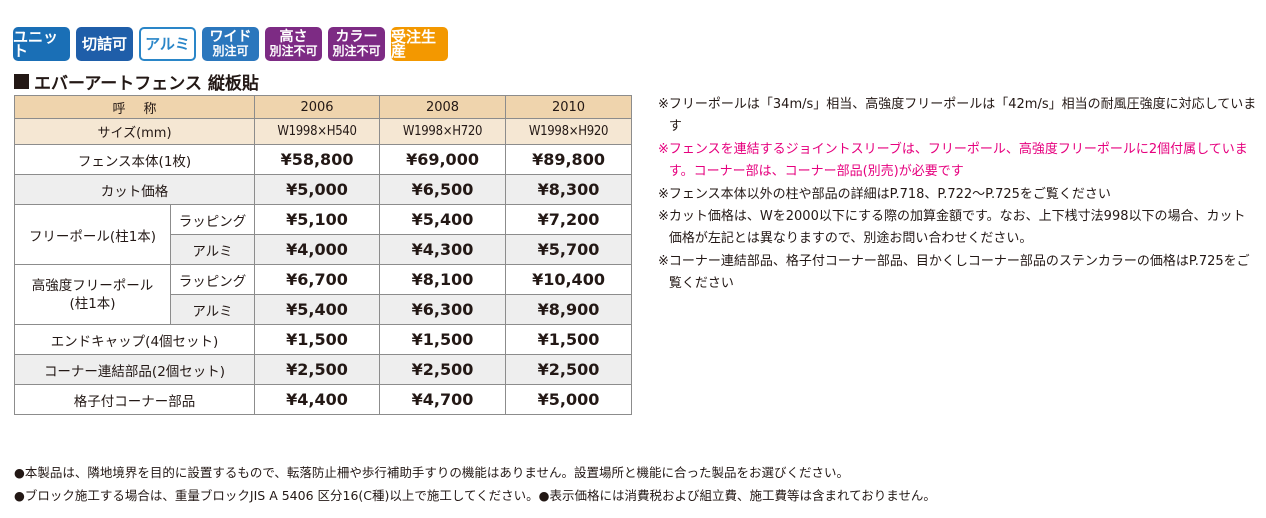 The width and height of the screenshot is (1266, 518). Describe the element at coordinates (443, 309) in the screenshot. I see `price-cell: ¥6,300` at that location.